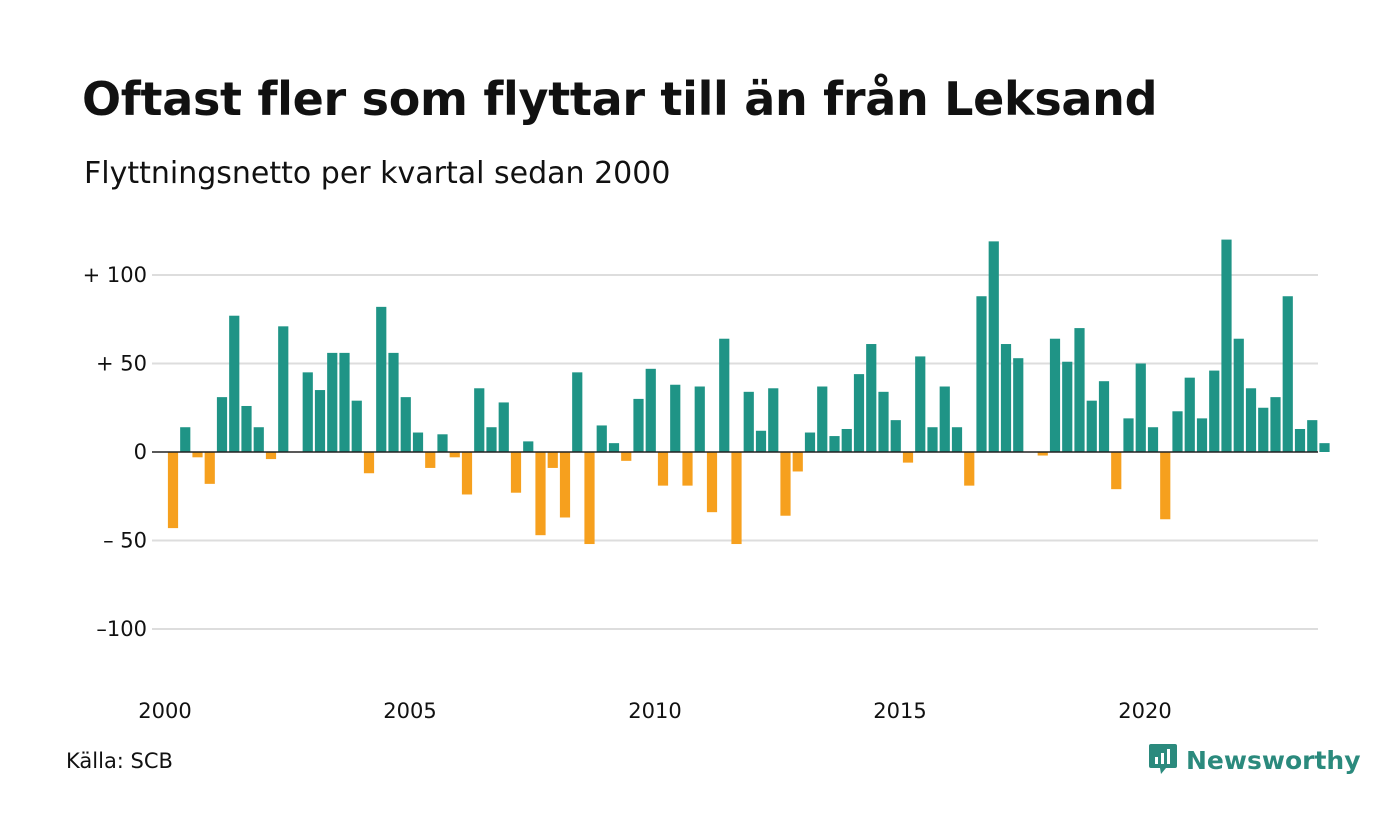 The image size is (1400, 840). Describe the element at coordinates (409, 711) in the screenshot. I see `x-tick-label: 2005` at that location.